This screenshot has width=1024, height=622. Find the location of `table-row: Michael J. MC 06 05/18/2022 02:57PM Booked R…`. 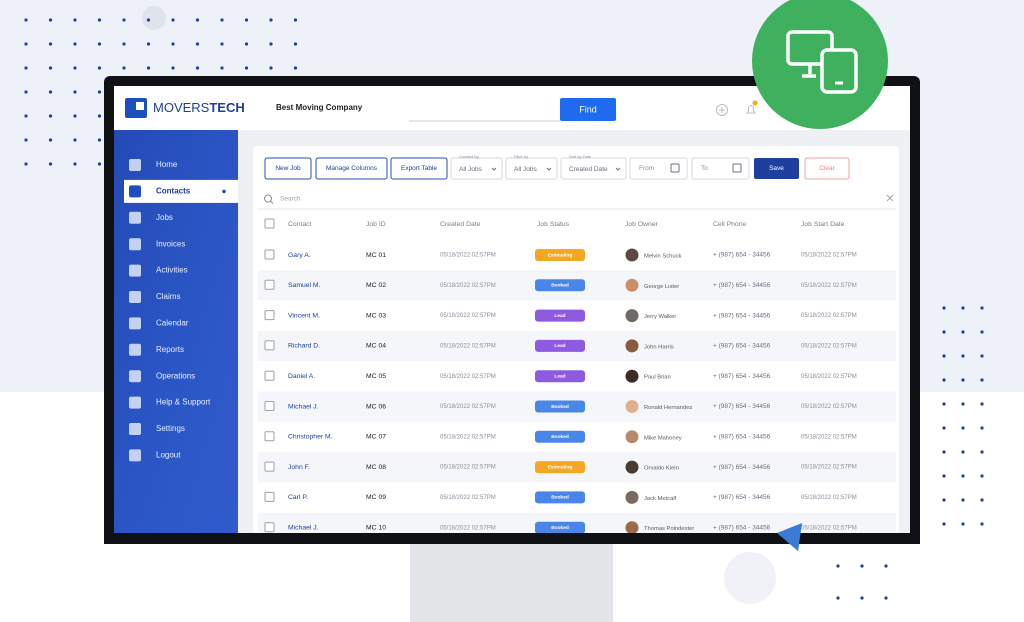

table-row: Michael J. MC 06 05/18/2022 02:57PM Booked R… is located at coordinates (577, 406).